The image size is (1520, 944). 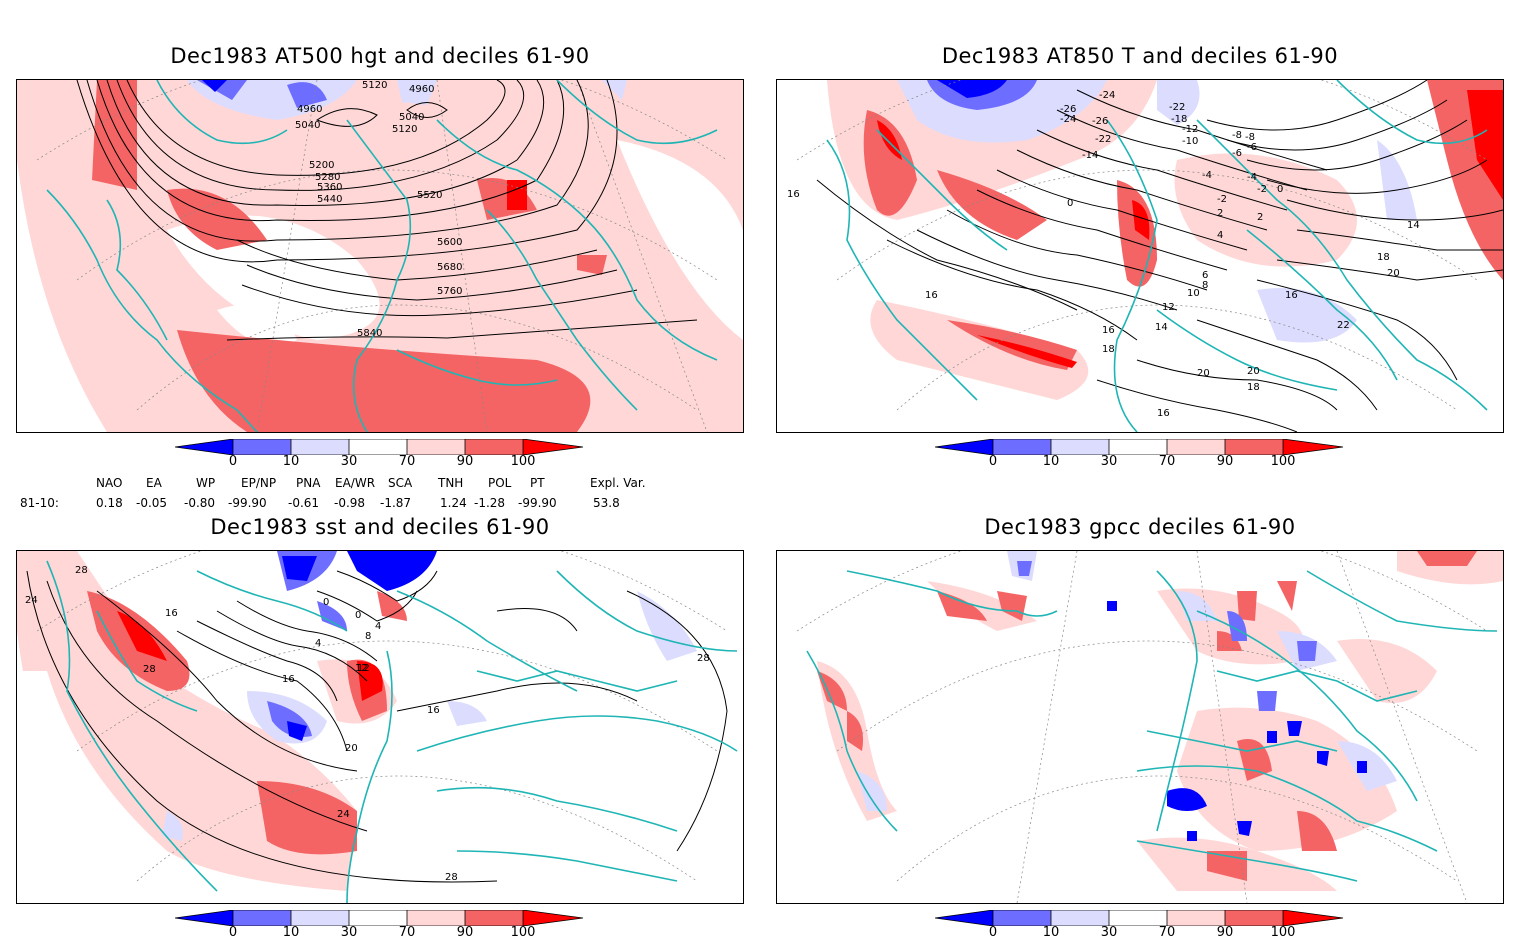 What do you see at coordinates (329, 199) in the screenshot?
I see `svg-text: 5440` at bounding box center [329, 199].